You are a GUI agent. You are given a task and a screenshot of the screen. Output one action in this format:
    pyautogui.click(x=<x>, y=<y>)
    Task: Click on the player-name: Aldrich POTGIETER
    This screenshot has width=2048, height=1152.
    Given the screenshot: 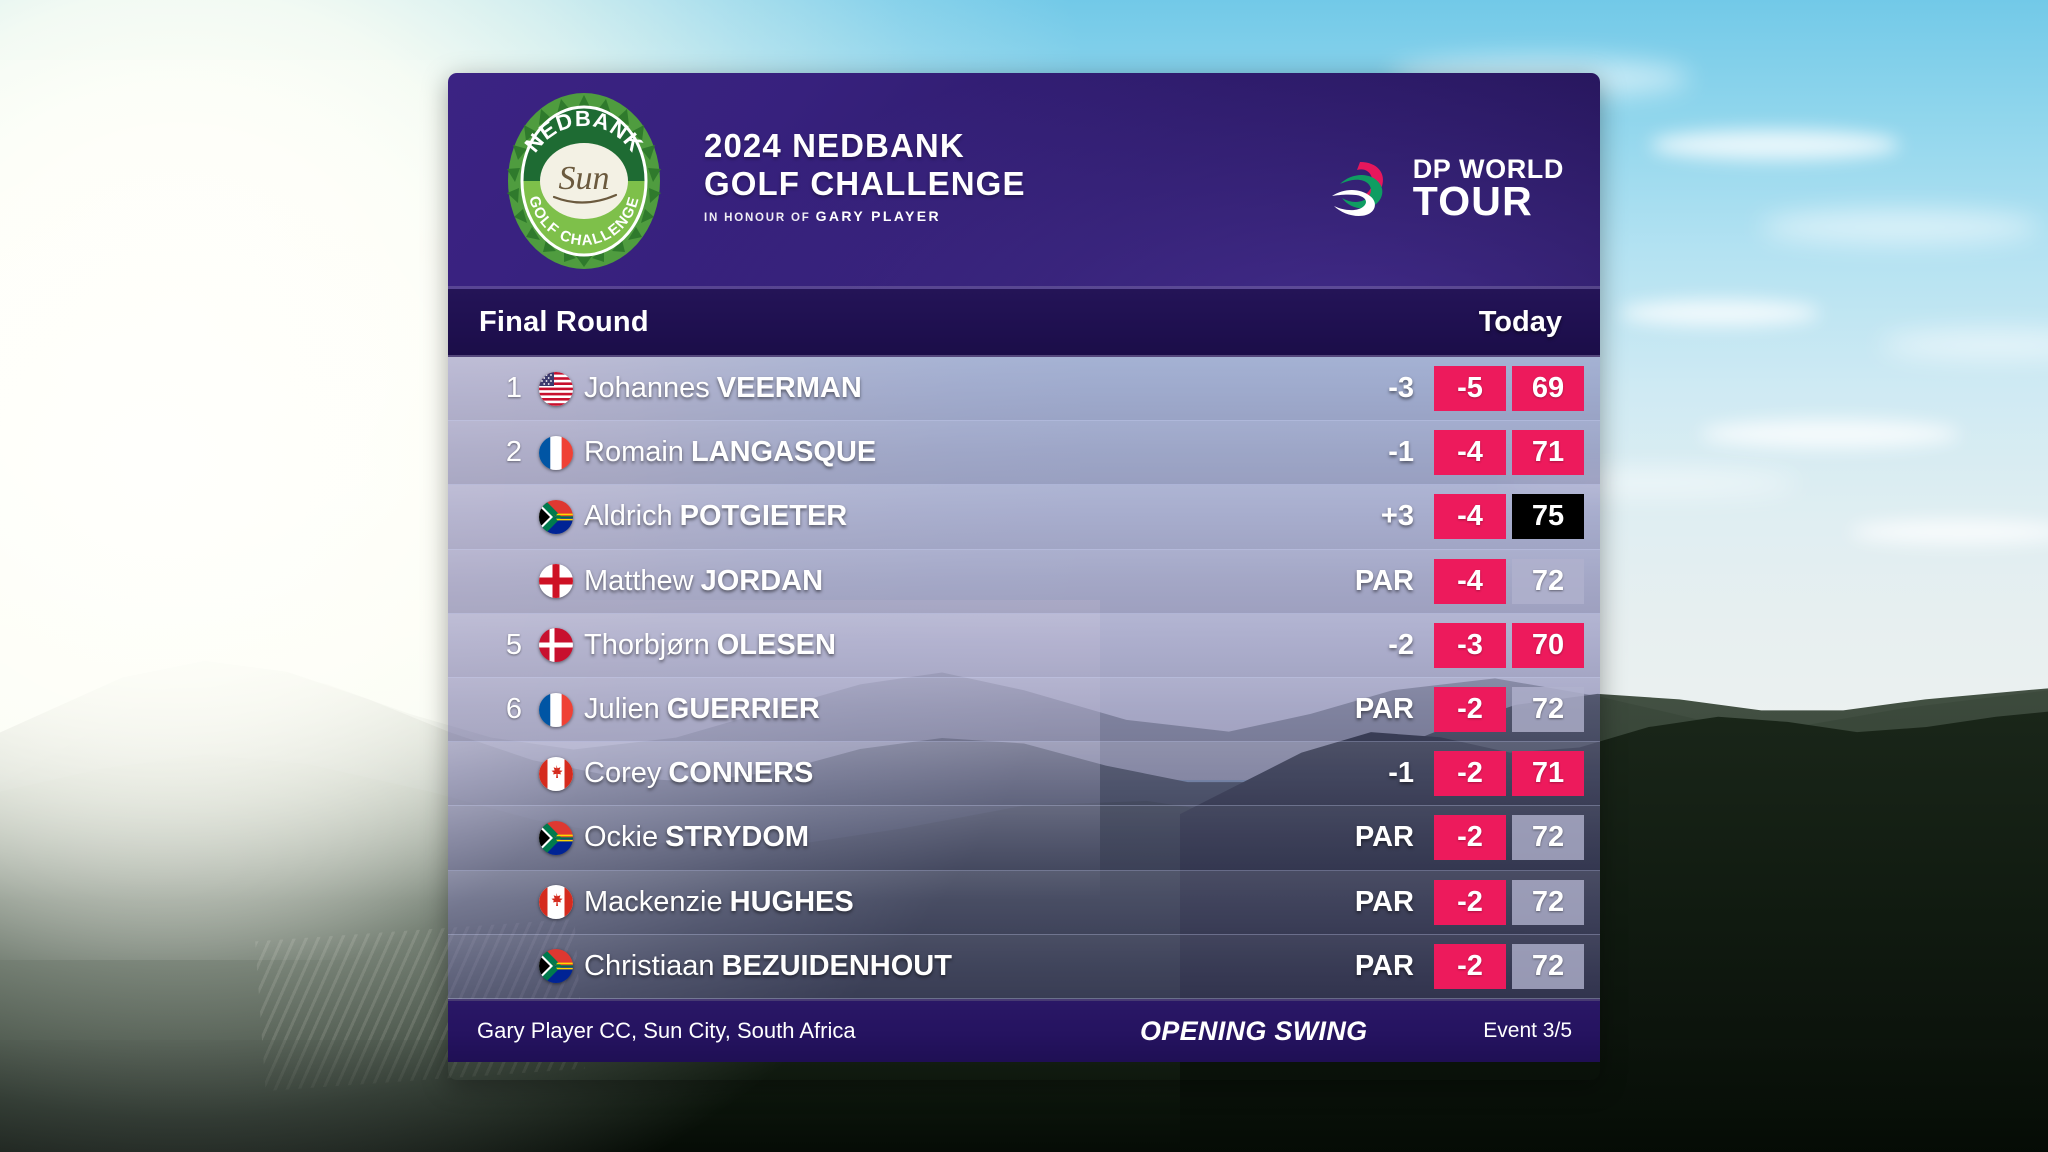 What is the action you would take?
    pyautogui.click(x=946, y=516)
    